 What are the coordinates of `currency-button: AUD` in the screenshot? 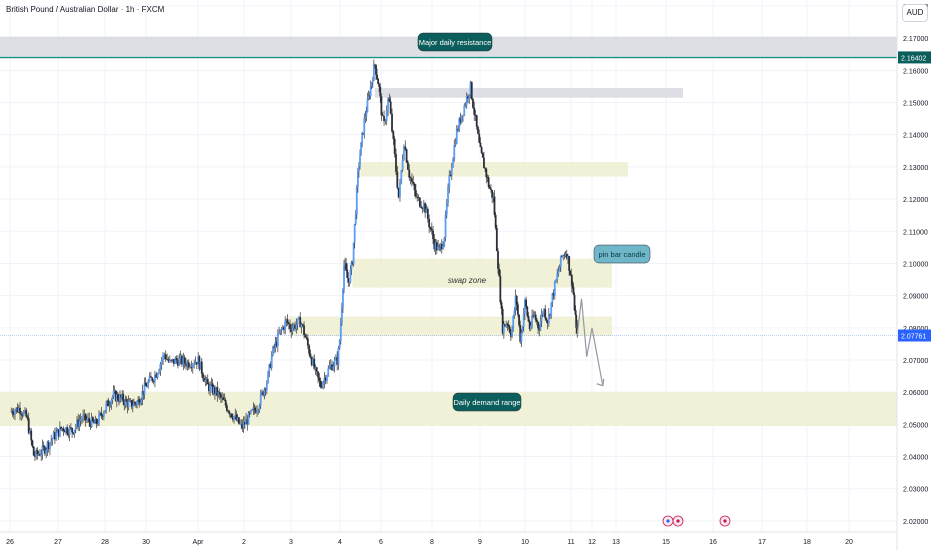 It's located at (915, 13).